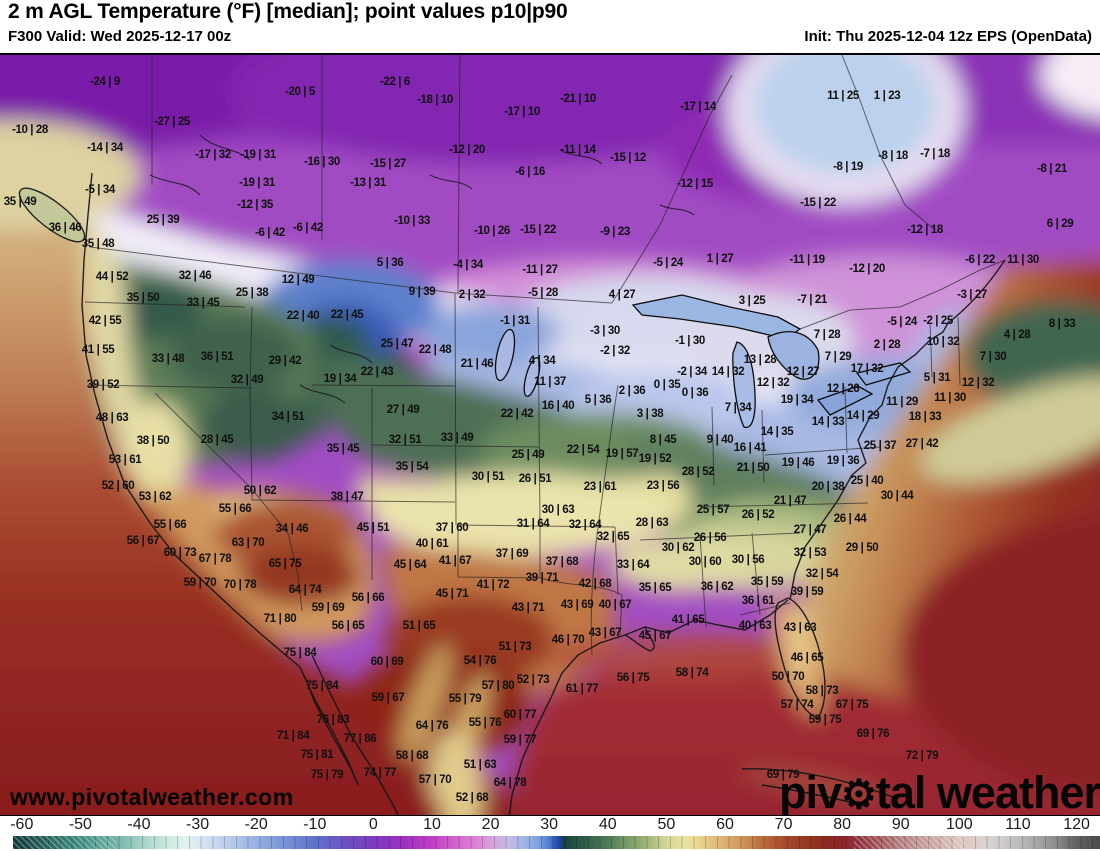 The width and height of the screenshot is (1100, 851). What do you see at coordinates (217, 440) in the screenshot?
I see `point-value: 28 | 45` at bounding box center [217, 440].